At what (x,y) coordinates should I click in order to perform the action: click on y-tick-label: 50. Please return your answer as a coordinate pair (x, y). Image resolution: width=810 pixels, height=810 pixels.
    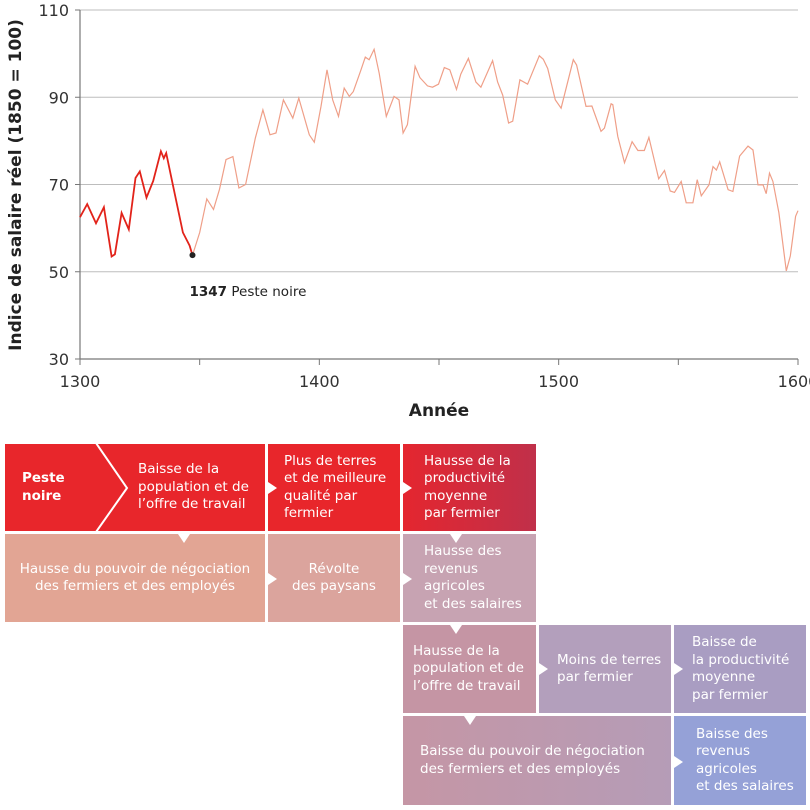
    Looking at the image, I should click on (59, 272).